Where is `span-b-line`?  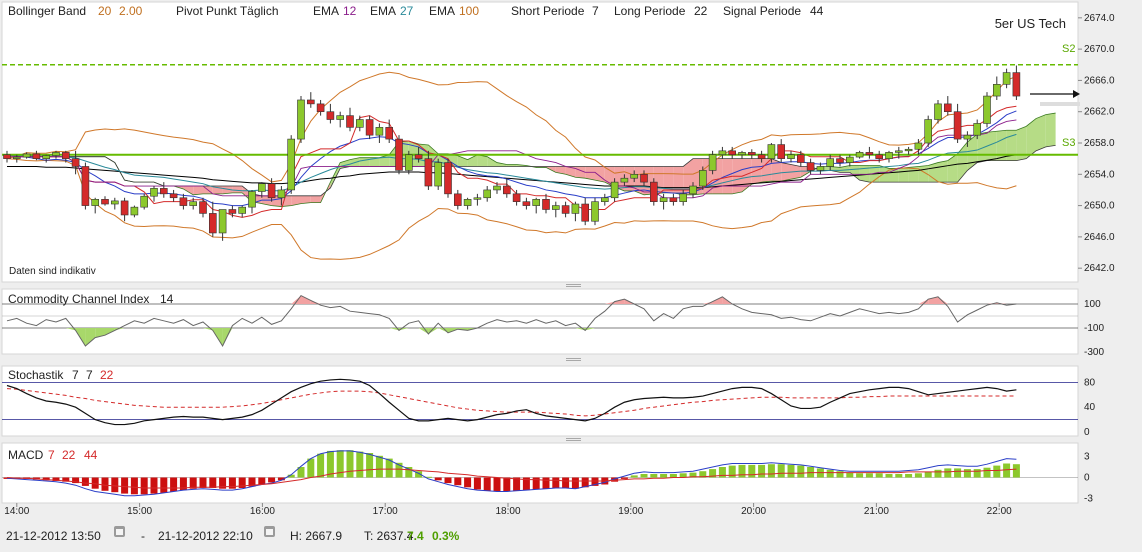 span-b-line is located at coordinates (551, 170).